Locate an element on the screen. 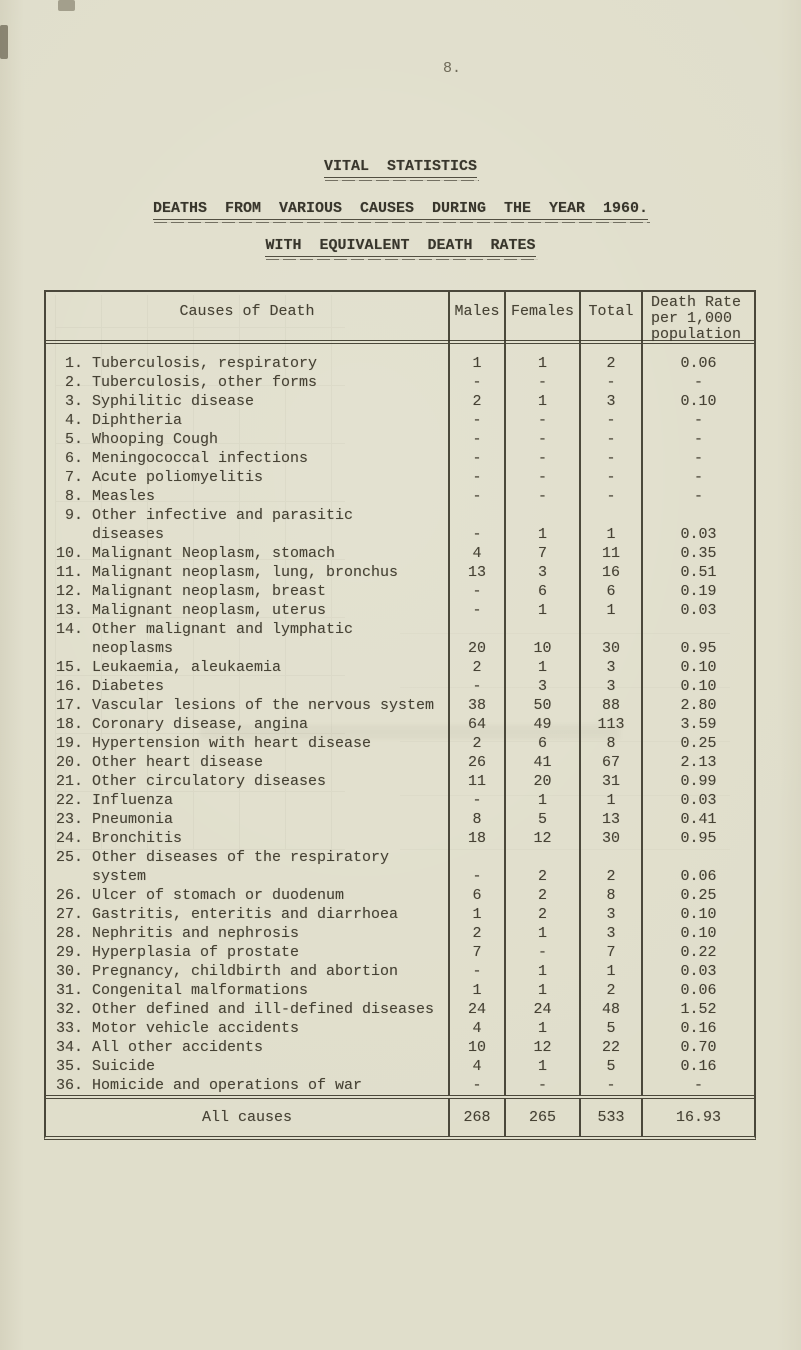  page-number: 8. is located at coordinates (452, 68).